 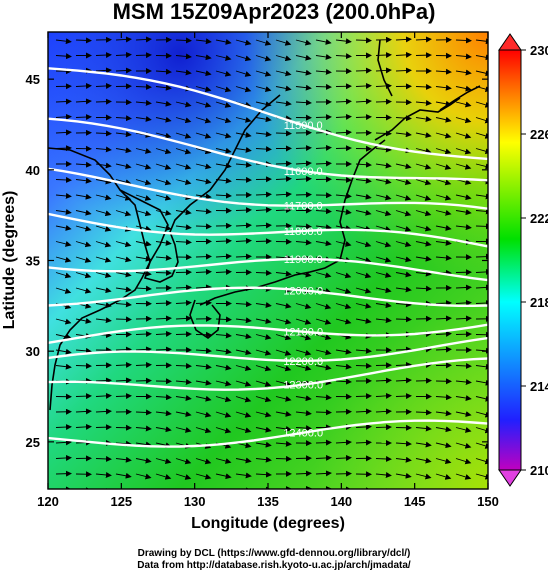 What do you see at coordinates (303, 126) in the screenshot?
I see `contour-label: 11500.0` at bounding box center [303, 126].